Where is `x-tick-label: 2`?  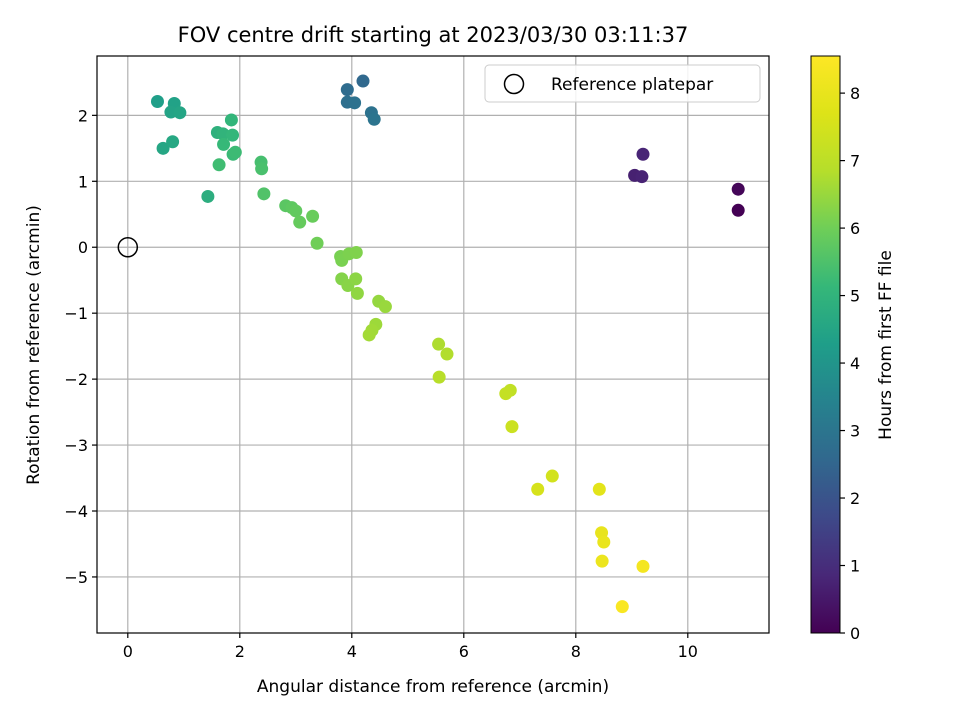
x-tick-label: 2 is located at coordinates (240, 651).